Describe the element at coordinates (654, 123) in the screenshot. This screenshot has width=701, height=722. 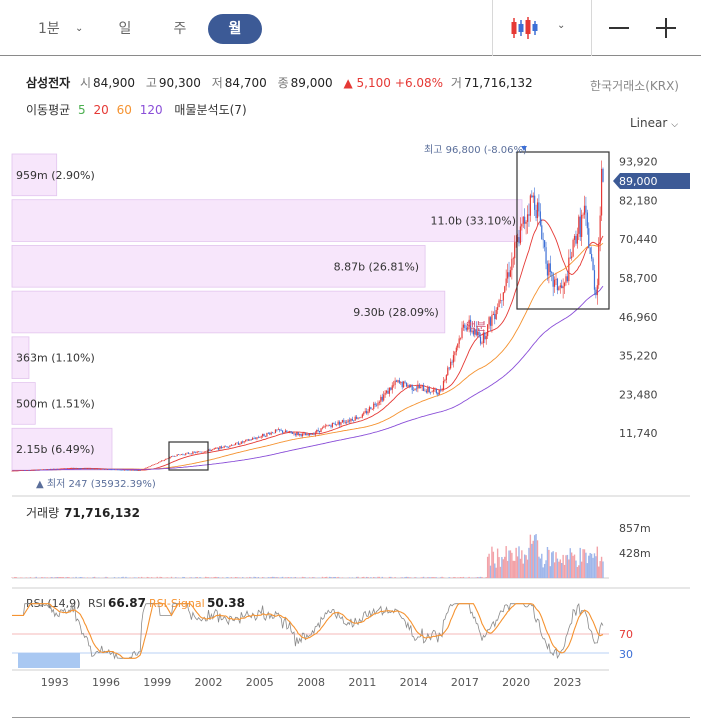
I see `scale-dropdown: Linear ⌵` at that location.